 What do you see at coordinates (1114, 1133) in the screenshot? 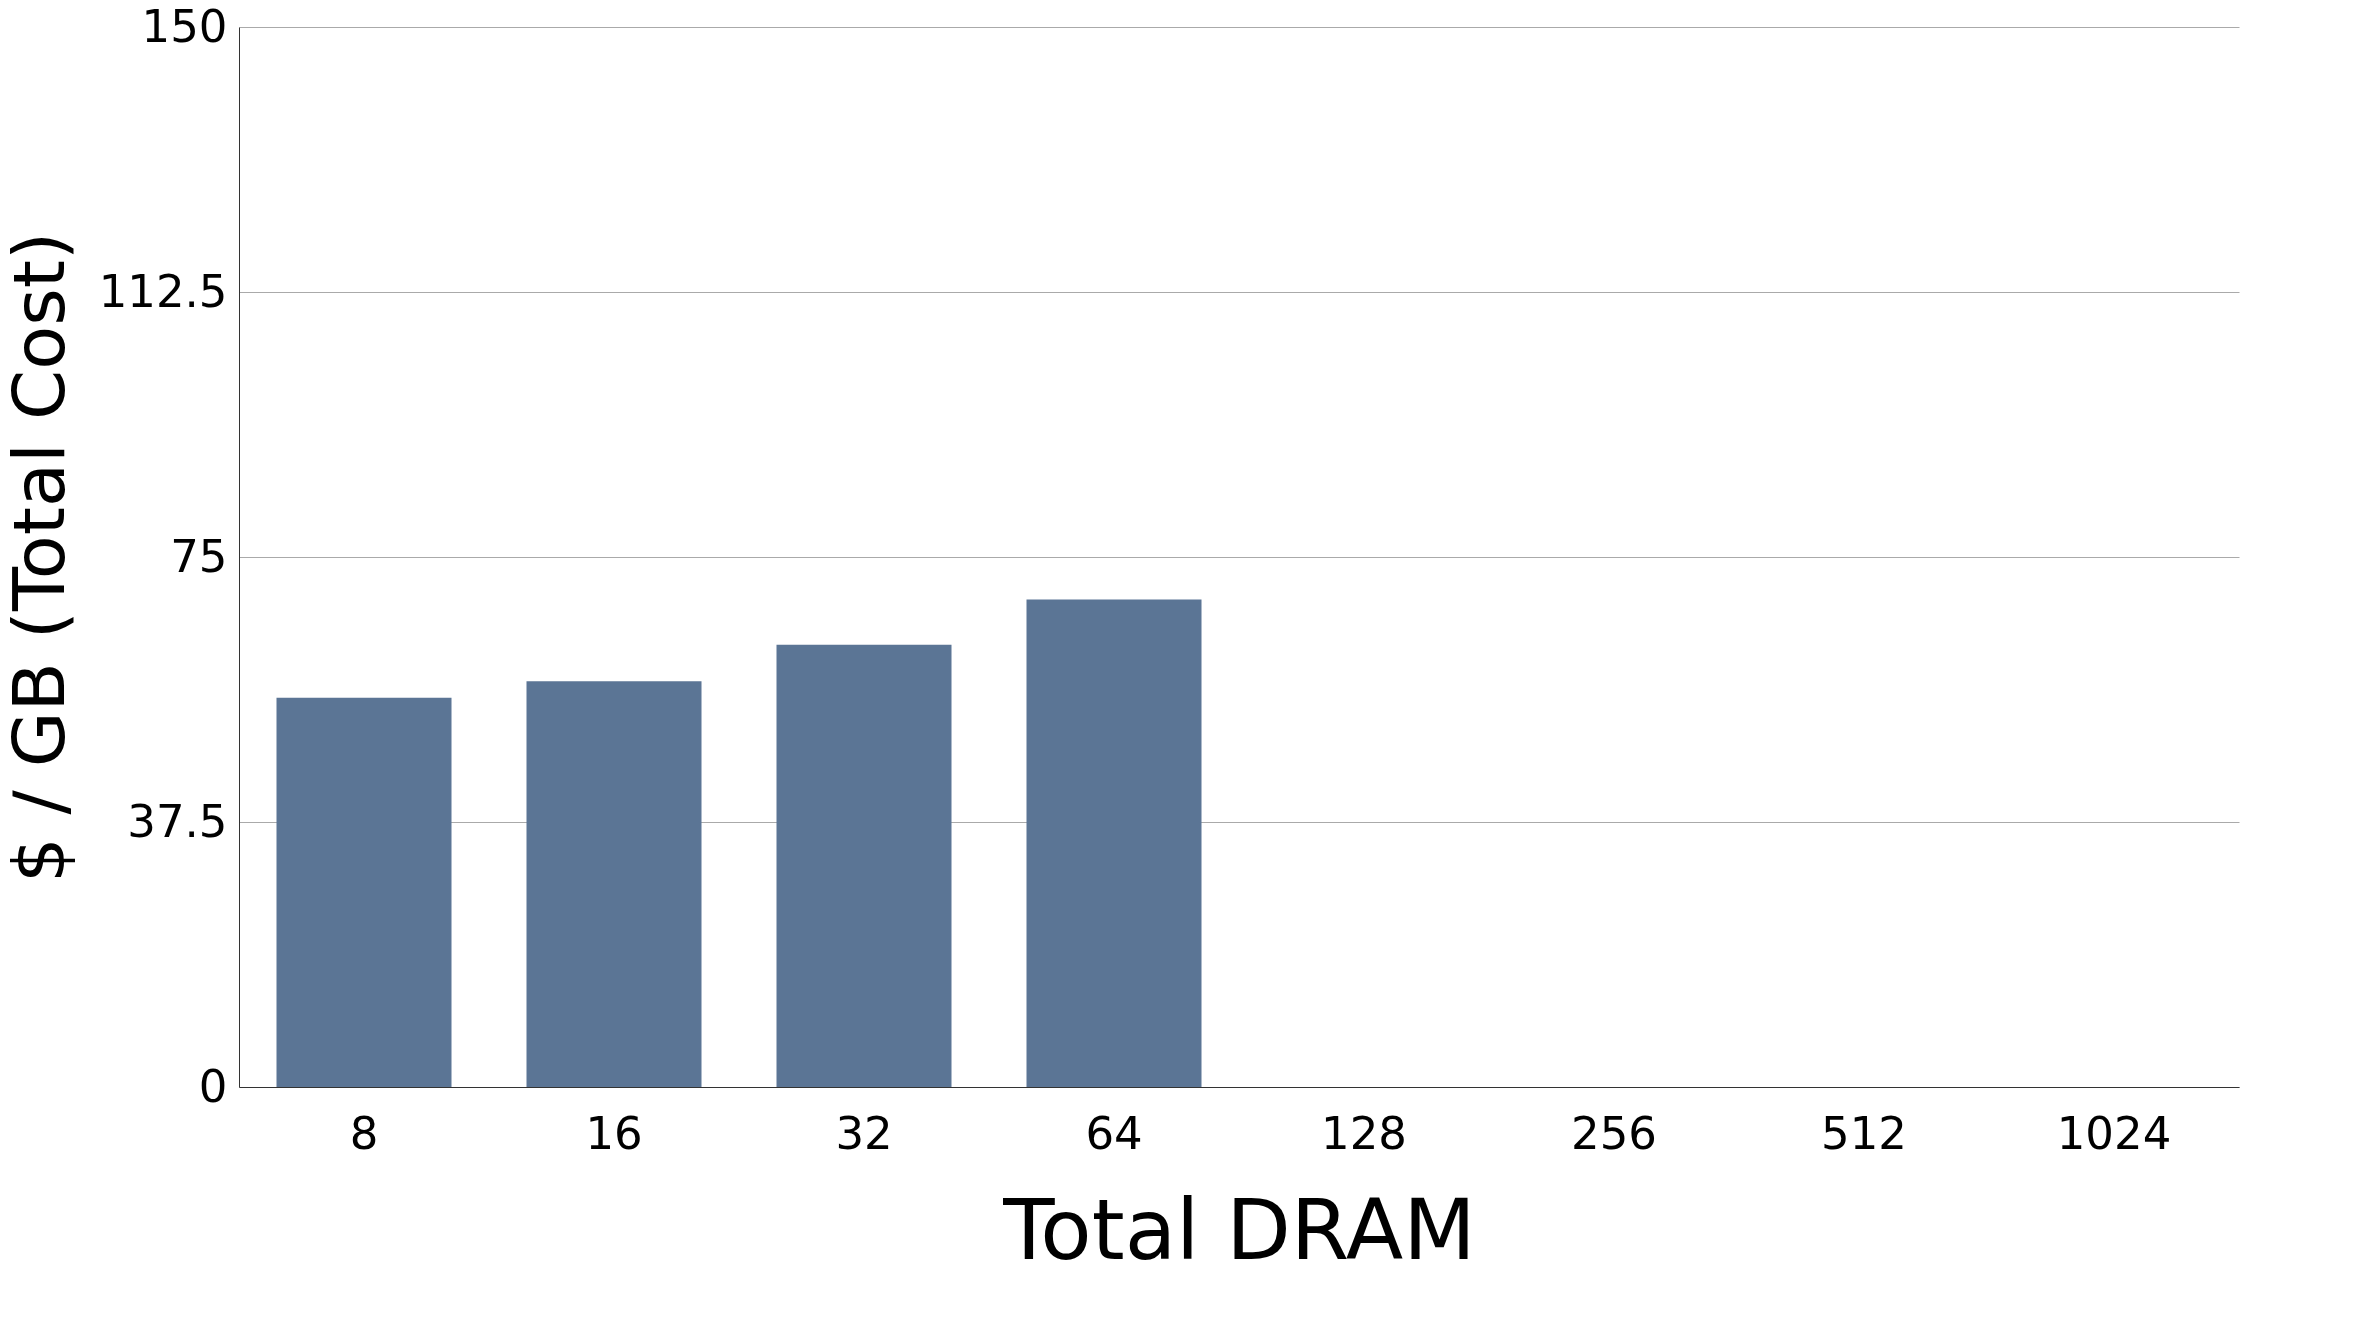
I see `x-tick-label: 64` at bounding box center [1114, 1133].